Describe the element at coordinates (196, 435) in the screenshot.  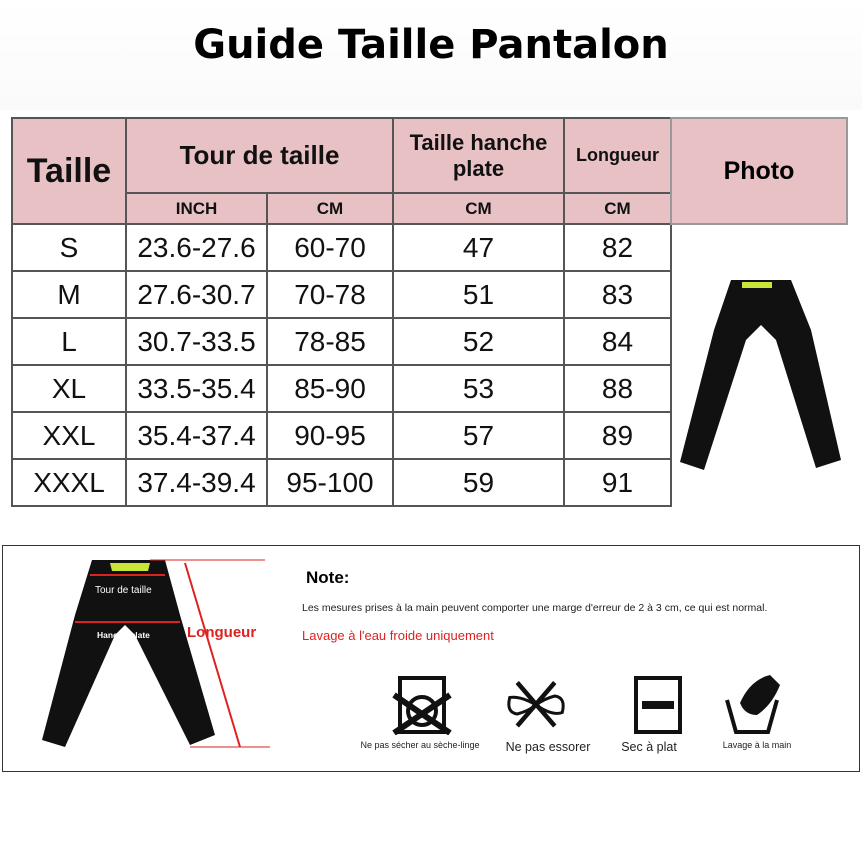
I see `cell-inch: 35.4-37.4` at that location.